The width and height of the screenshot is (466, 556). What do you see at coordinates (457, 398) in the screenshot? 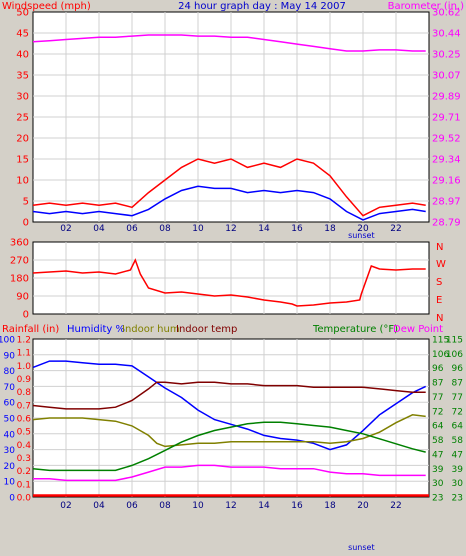
I see `temp-tick-right-77: 77` at bounding box center [457, 398].